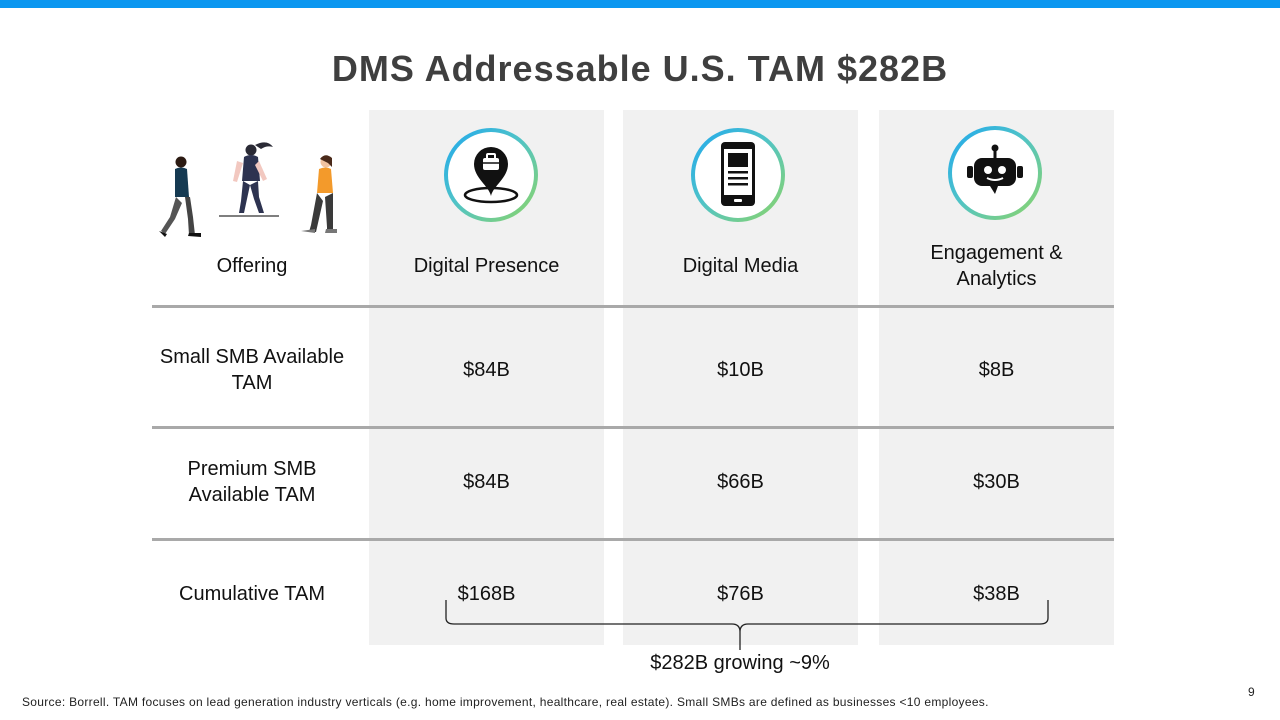 Image resolution: width=1280 pixels, height=720 pixels. I want to click on phone-glyph, so click(738, 174).